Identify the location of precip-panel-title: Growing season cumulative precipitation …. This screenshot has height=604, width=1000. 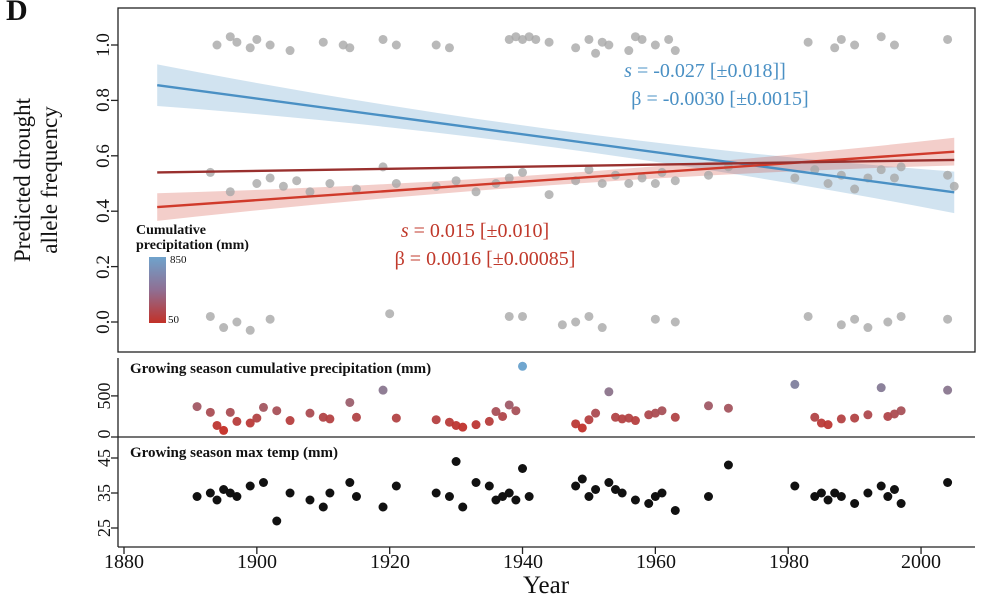
(281, 369).